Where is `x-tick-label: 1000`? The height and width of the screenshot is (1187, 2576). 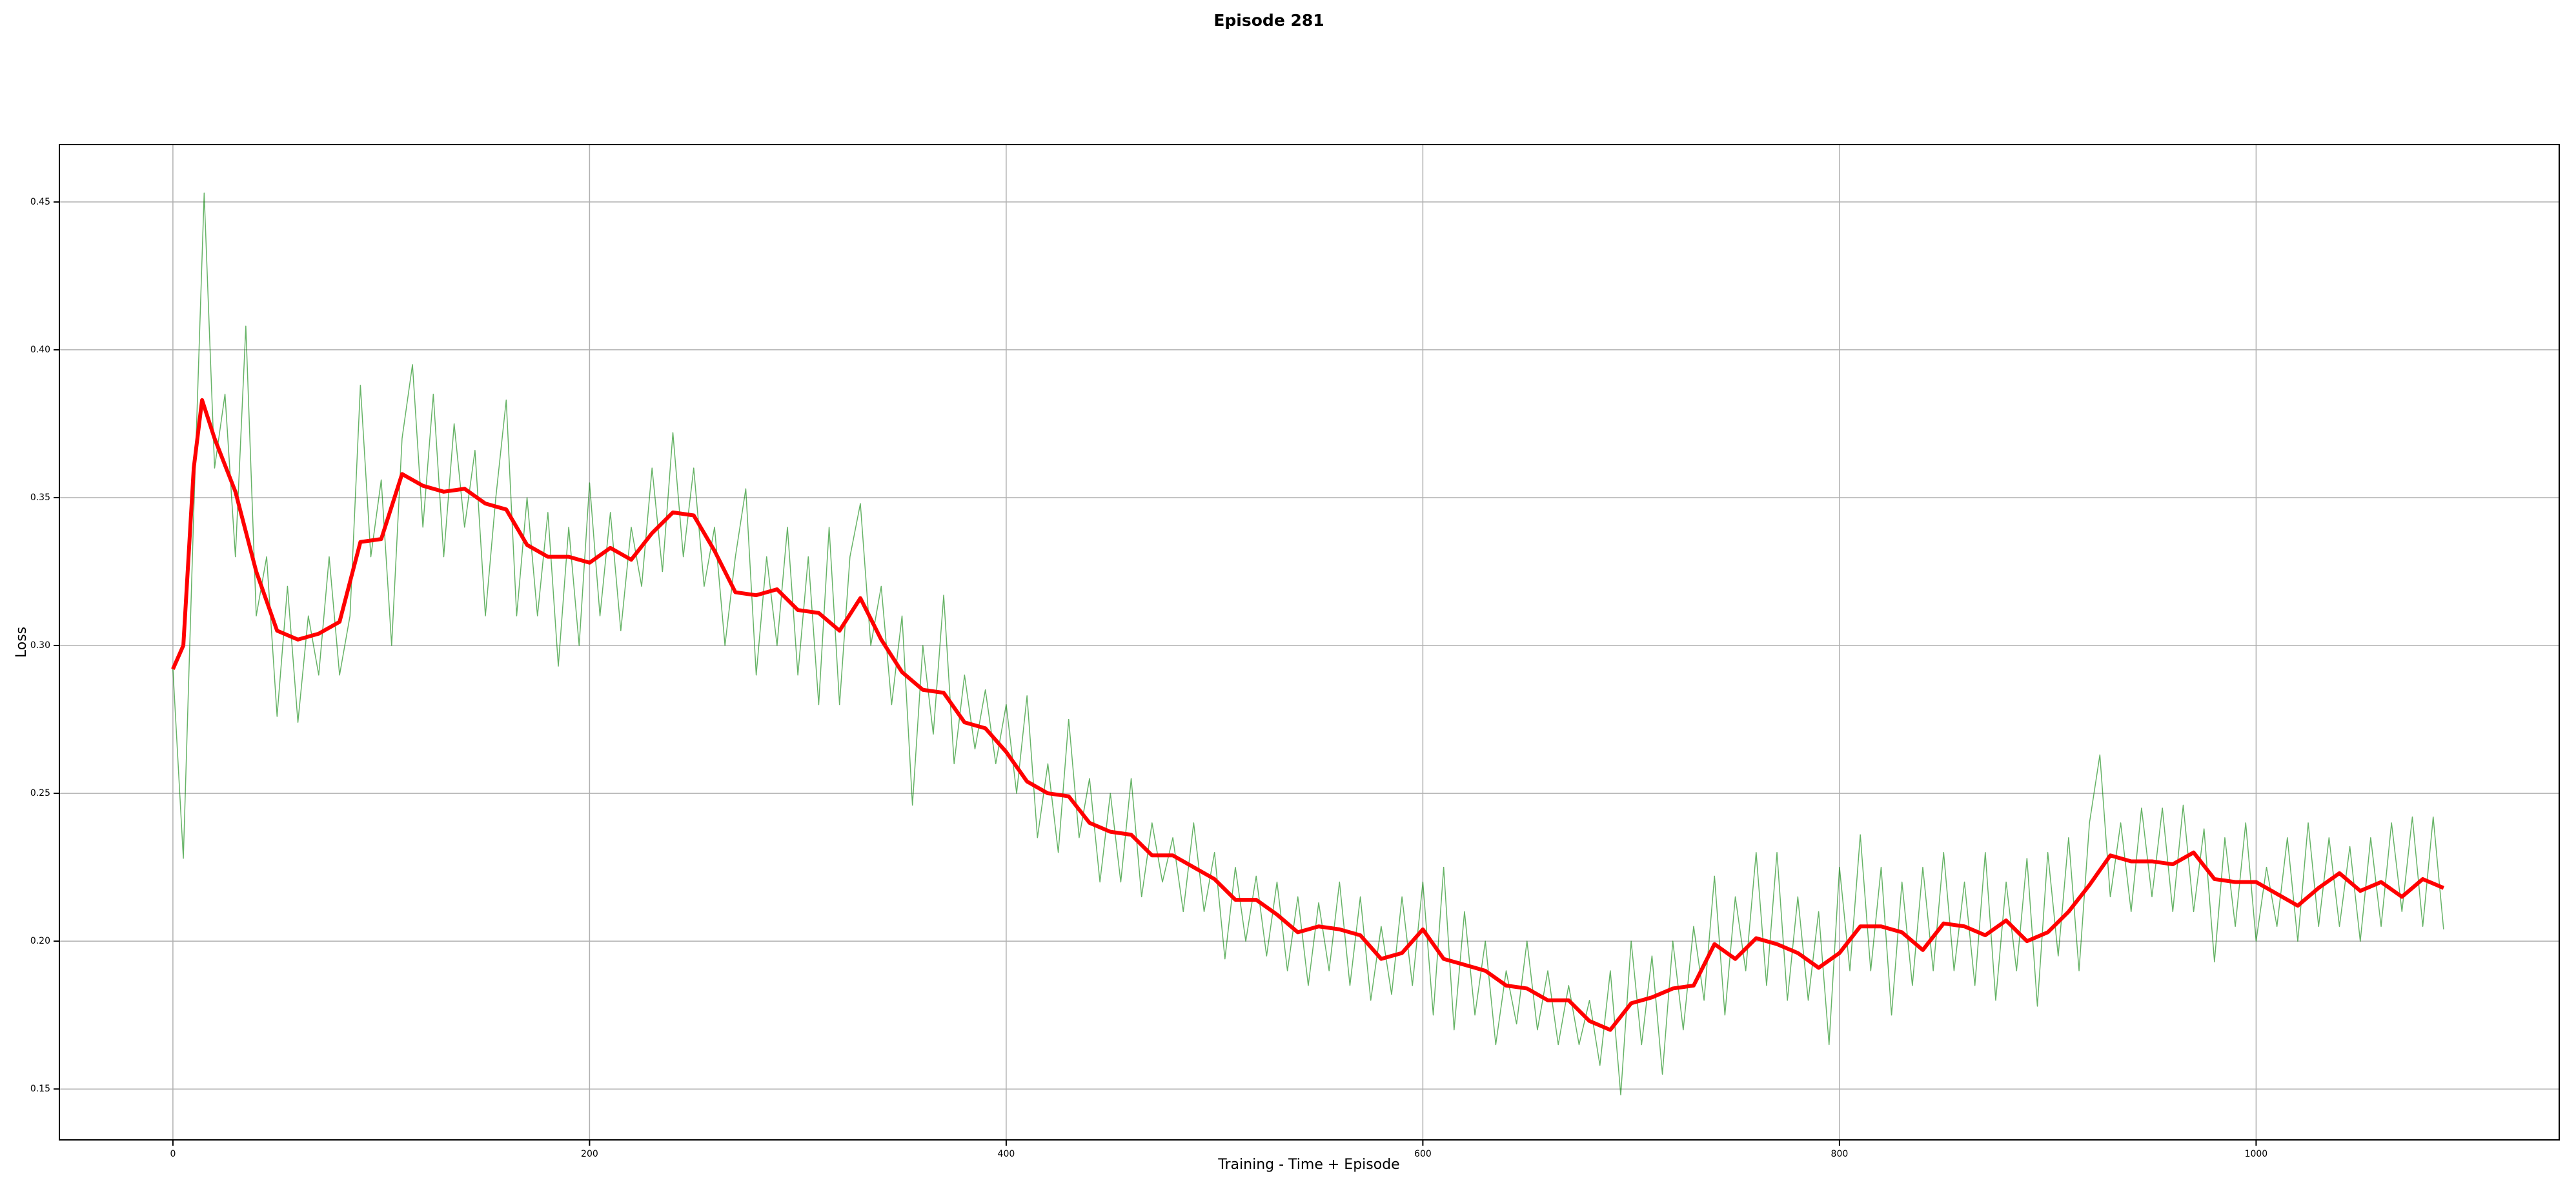
x-tick-label: 1000 is located at coordinates (2256, 1154).